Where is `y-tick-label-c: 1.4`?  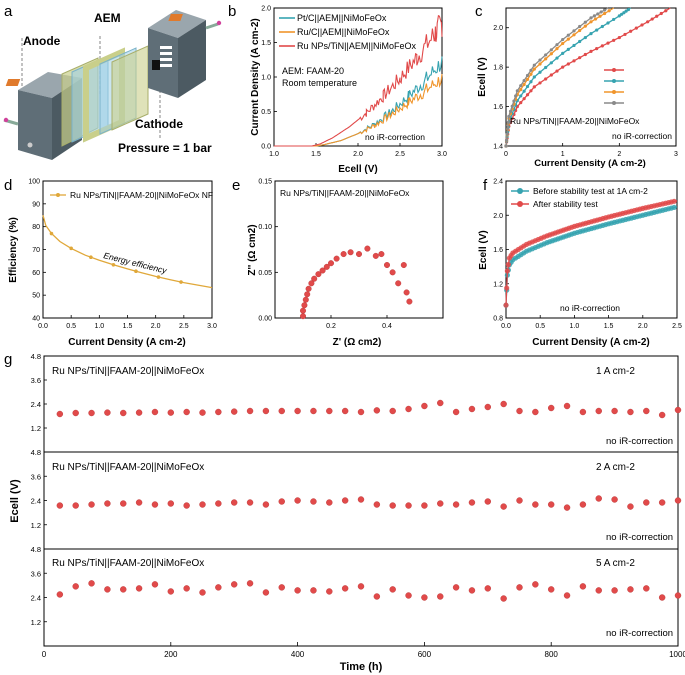
y-tick-label-c: 1.4 is located at coordinates (498, 147).